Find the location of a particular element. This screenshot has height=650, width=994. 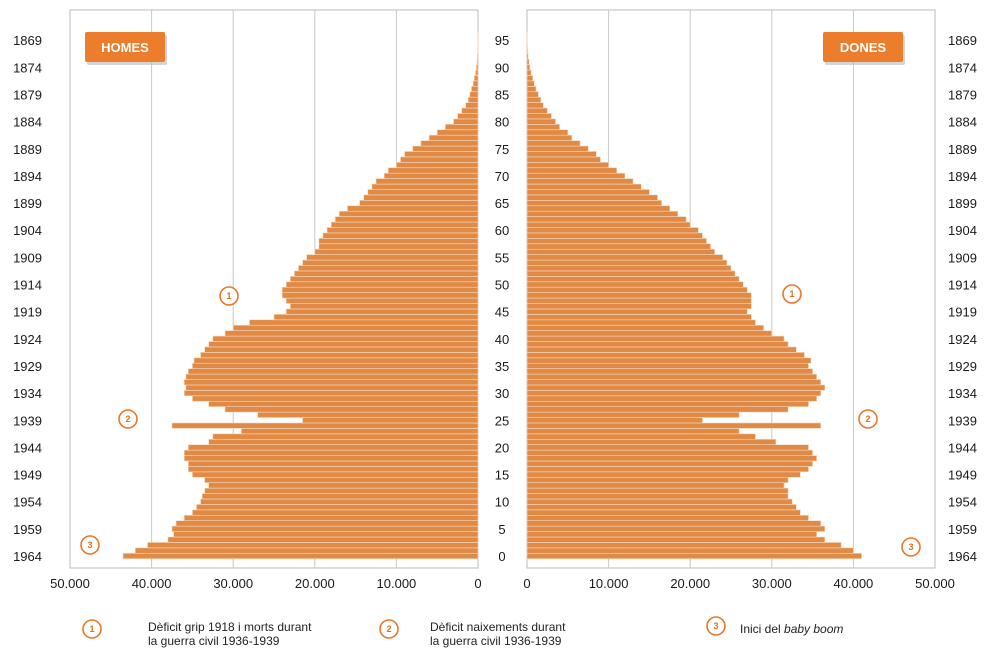

birth-year-label-left: 1914 is located at coordinates (27, 285).